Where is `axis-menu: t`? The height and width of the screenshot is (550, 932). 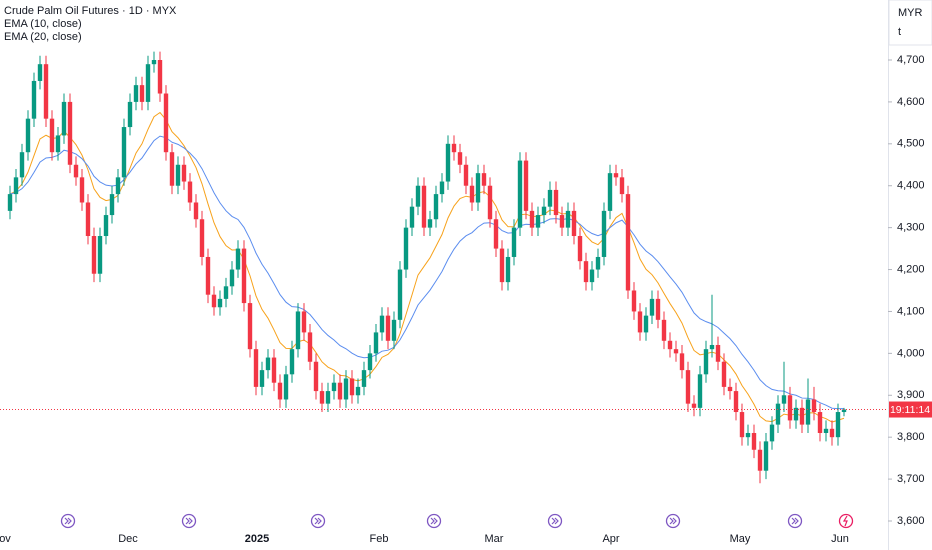 axis-menu: t is located at coordinates (899, 32).